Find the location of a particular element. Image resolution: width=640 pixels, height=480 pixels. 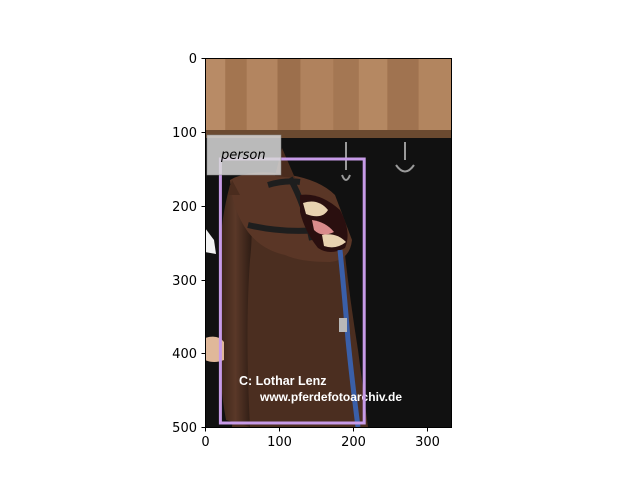

lead-rope is located at coordinates (349, 338).